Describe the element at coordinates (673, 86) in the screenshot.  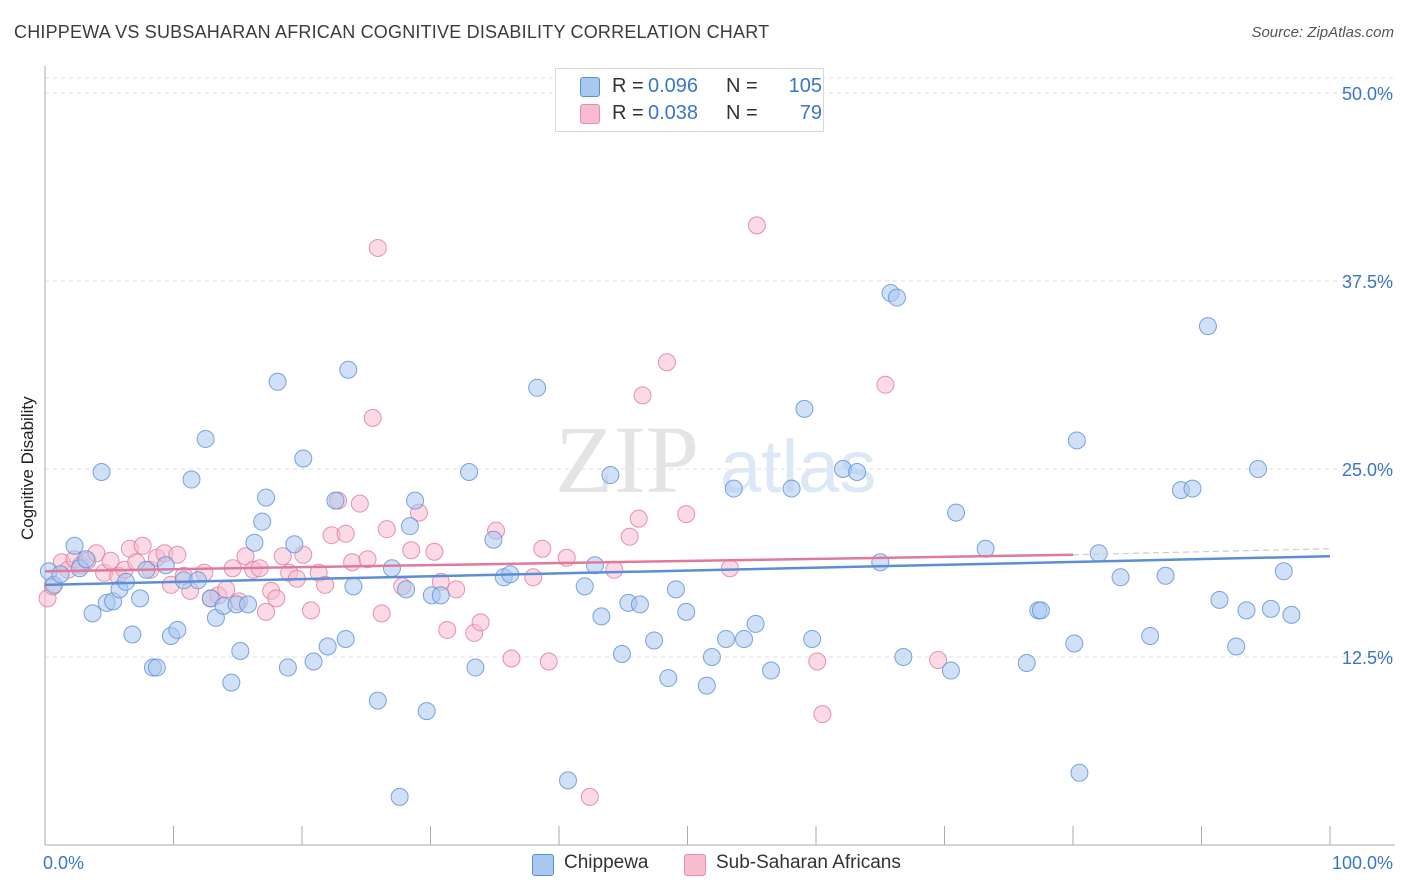
I see `legend-r-value-chippewa: 0.096` at that location.